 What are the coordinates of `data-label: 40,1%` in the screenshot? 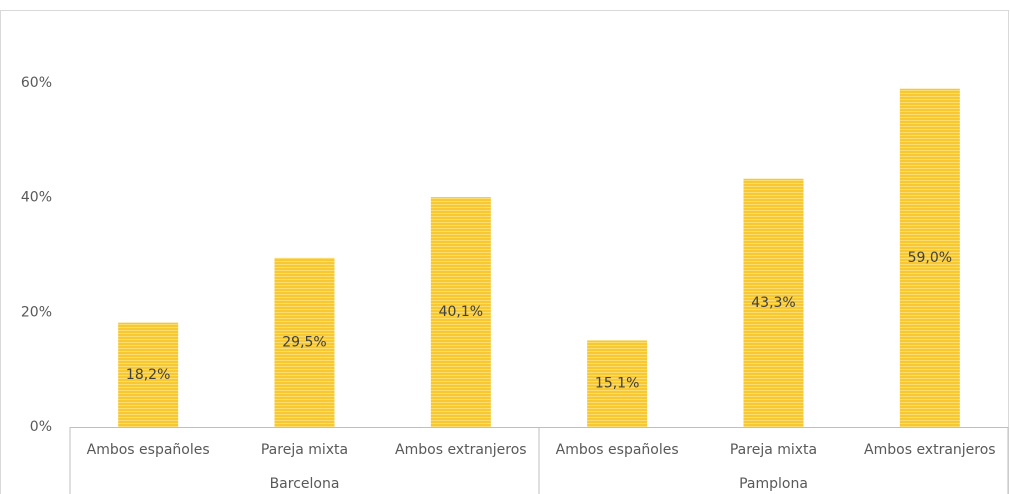 It's located at (461, 312).